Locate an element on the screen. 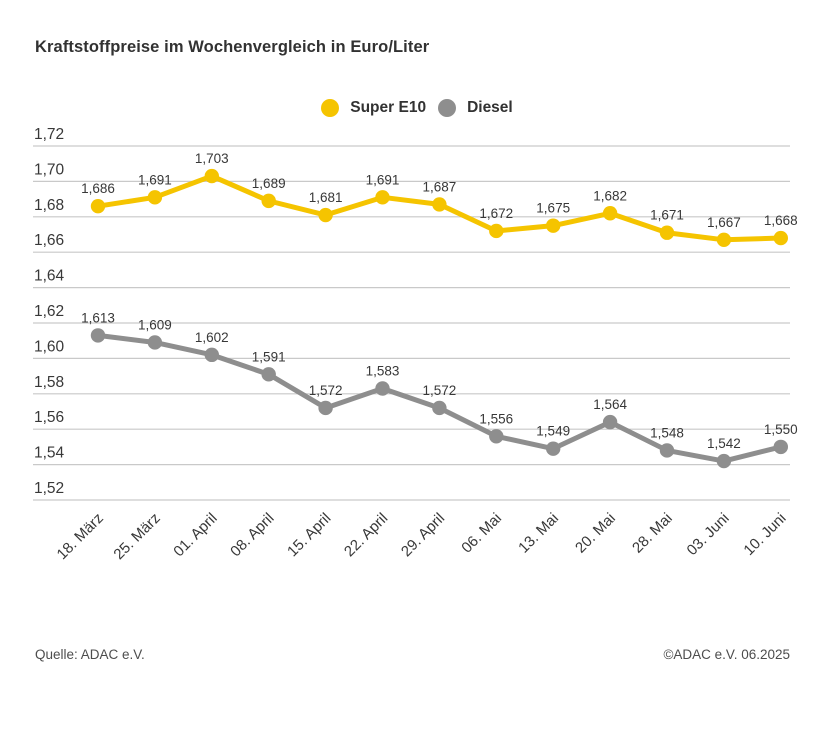 This screenshot has width=834, height=731. data-point-label-diesel: 1,583 is located at coordinates (383, 370).